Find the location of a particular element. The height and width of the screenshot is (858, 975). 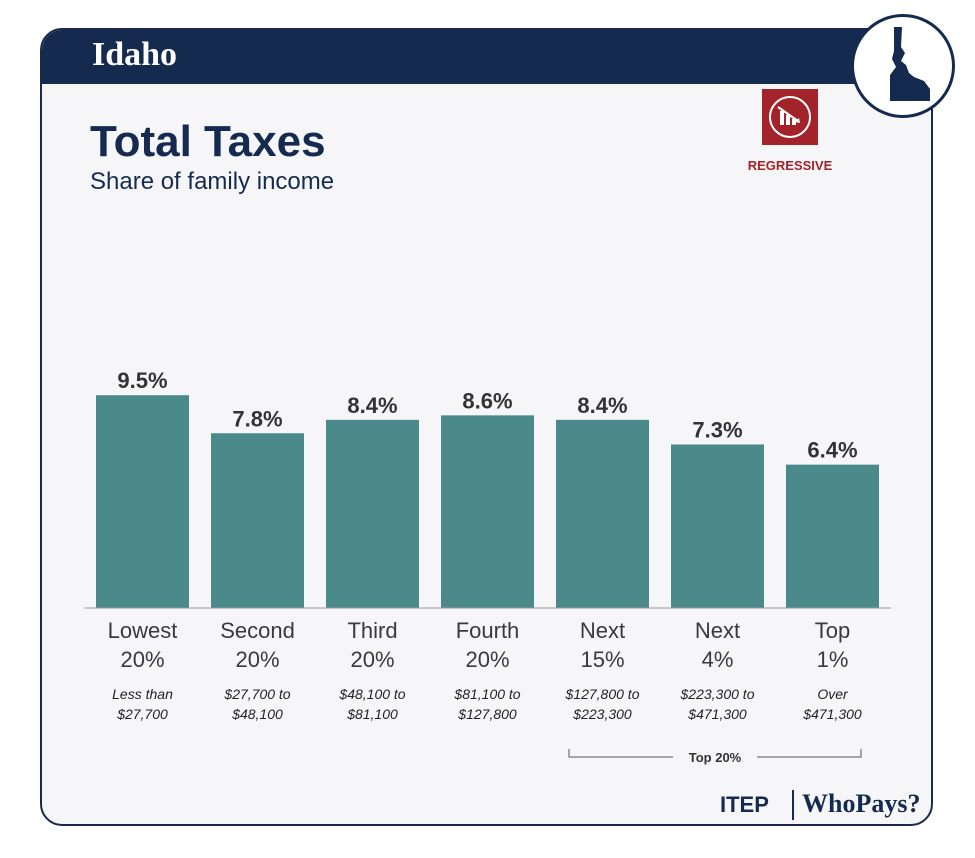

income-range-label: Over is located at coordinates (833, 694).